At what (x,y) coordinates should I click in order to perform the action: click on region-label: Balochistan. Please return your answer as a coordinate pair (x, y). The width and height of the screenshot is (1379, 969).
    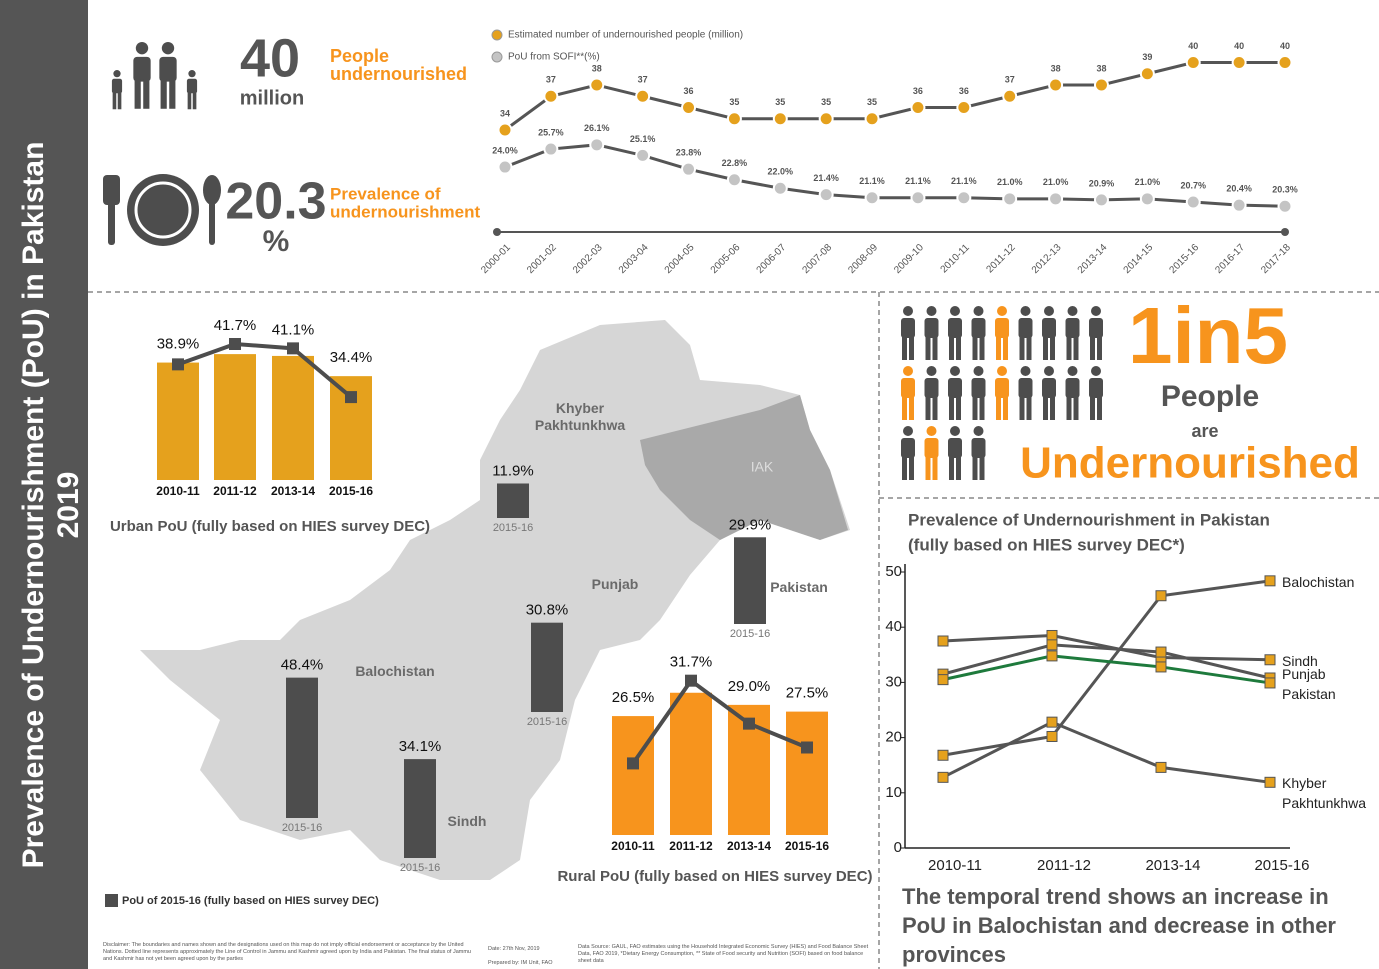
    Looking at the image, I should click on (395, 671).